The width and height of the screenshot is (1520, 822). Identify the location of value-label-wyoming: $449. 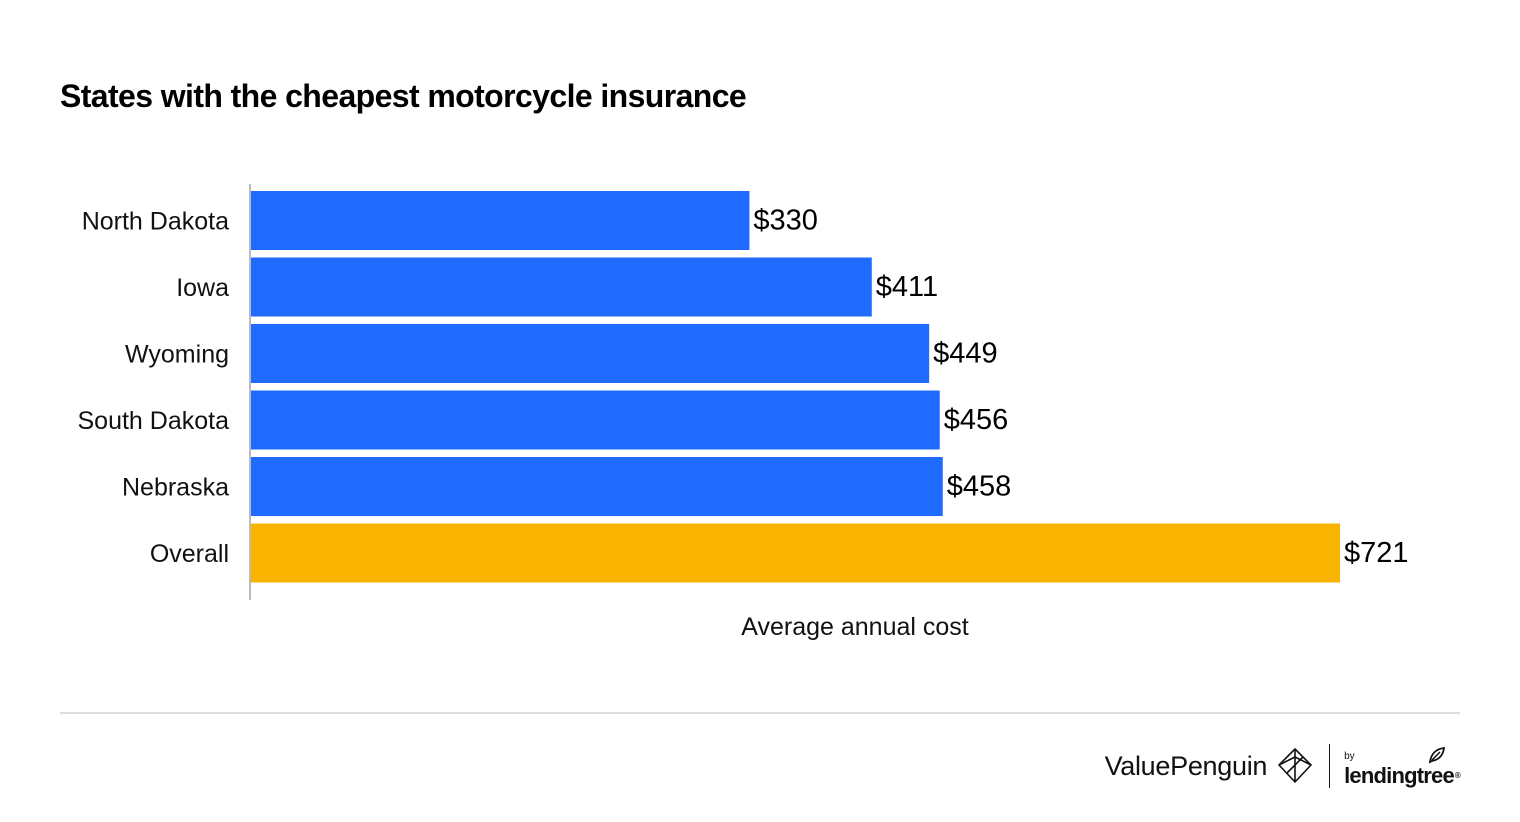
(965, 354).